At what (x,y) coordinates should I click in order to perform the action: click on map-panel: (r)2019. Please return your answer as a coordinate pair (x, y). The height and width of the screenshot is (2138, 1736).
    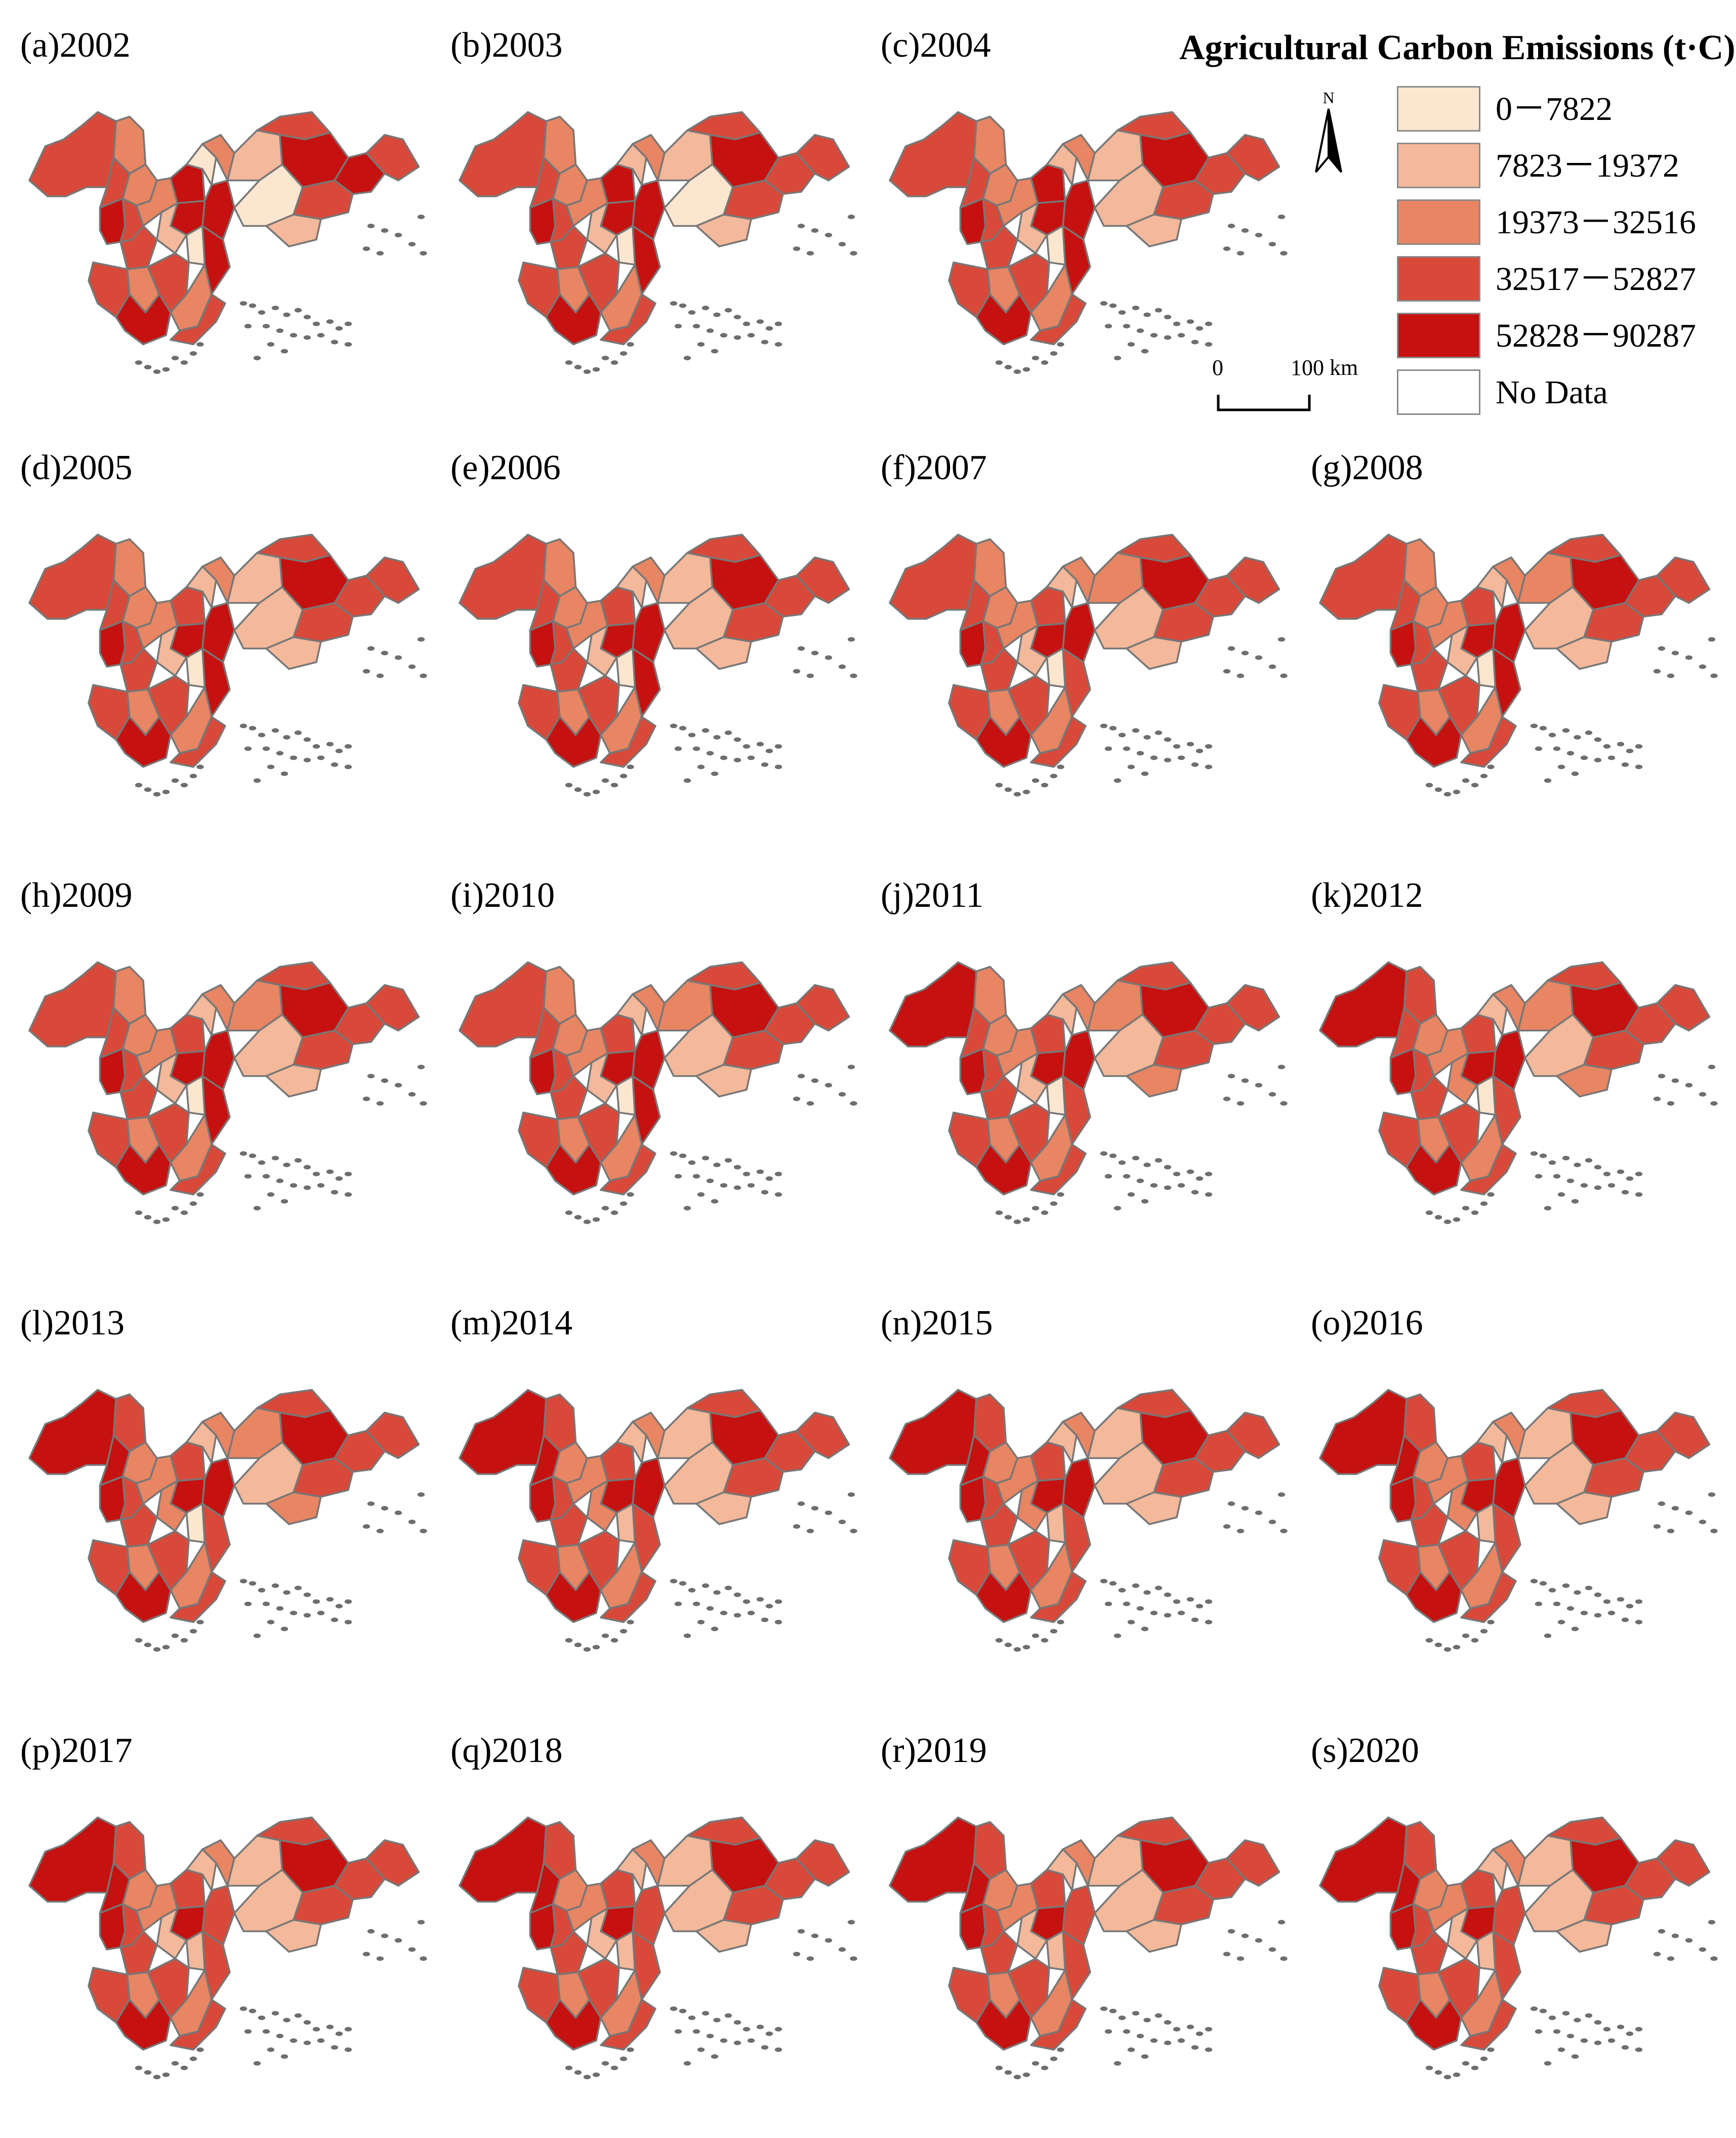
    Looking at the image, I should click on (1093, 1936).